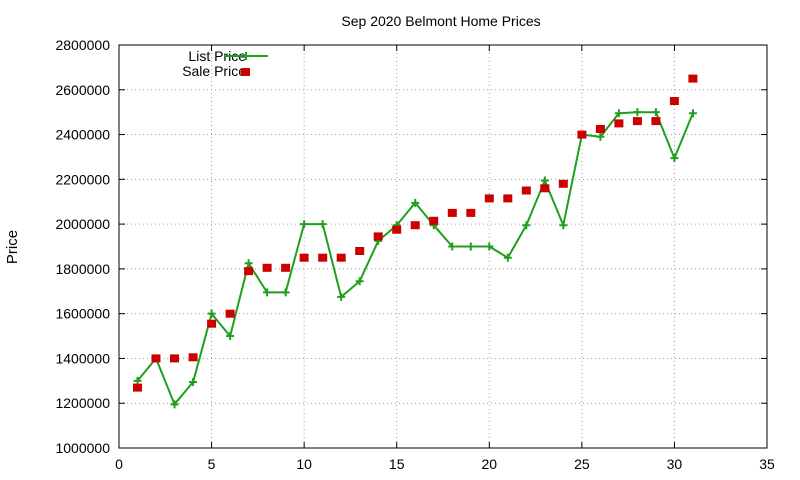  Describe the element at coordinates (82, 224) in the screenshot. I see `y-tick-label: 2000000` at that location.